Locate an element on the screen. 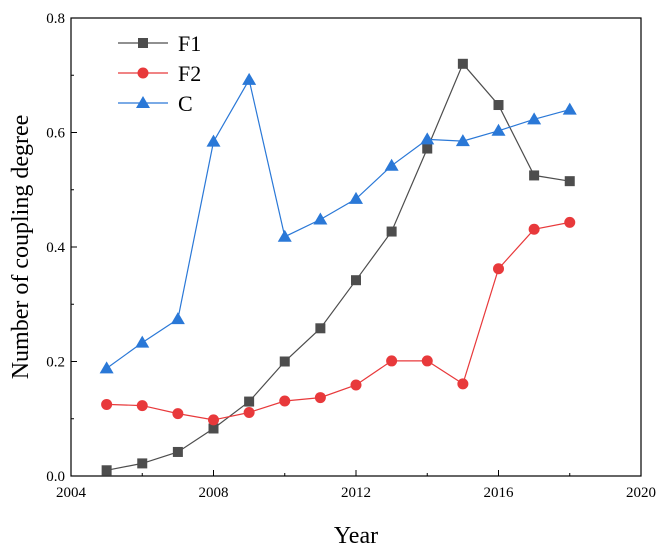  x-tick-label: 2008 is located at coordinates (214, 493).